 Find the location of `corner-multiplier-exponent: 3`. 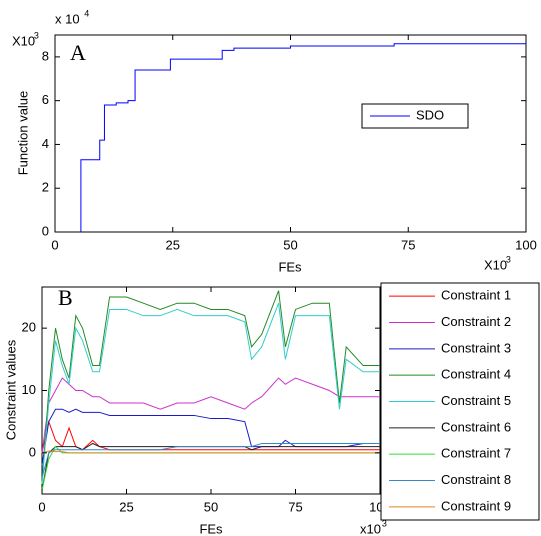

corner-multiplier-exponent: 3 is located at coordinates (36, 35).